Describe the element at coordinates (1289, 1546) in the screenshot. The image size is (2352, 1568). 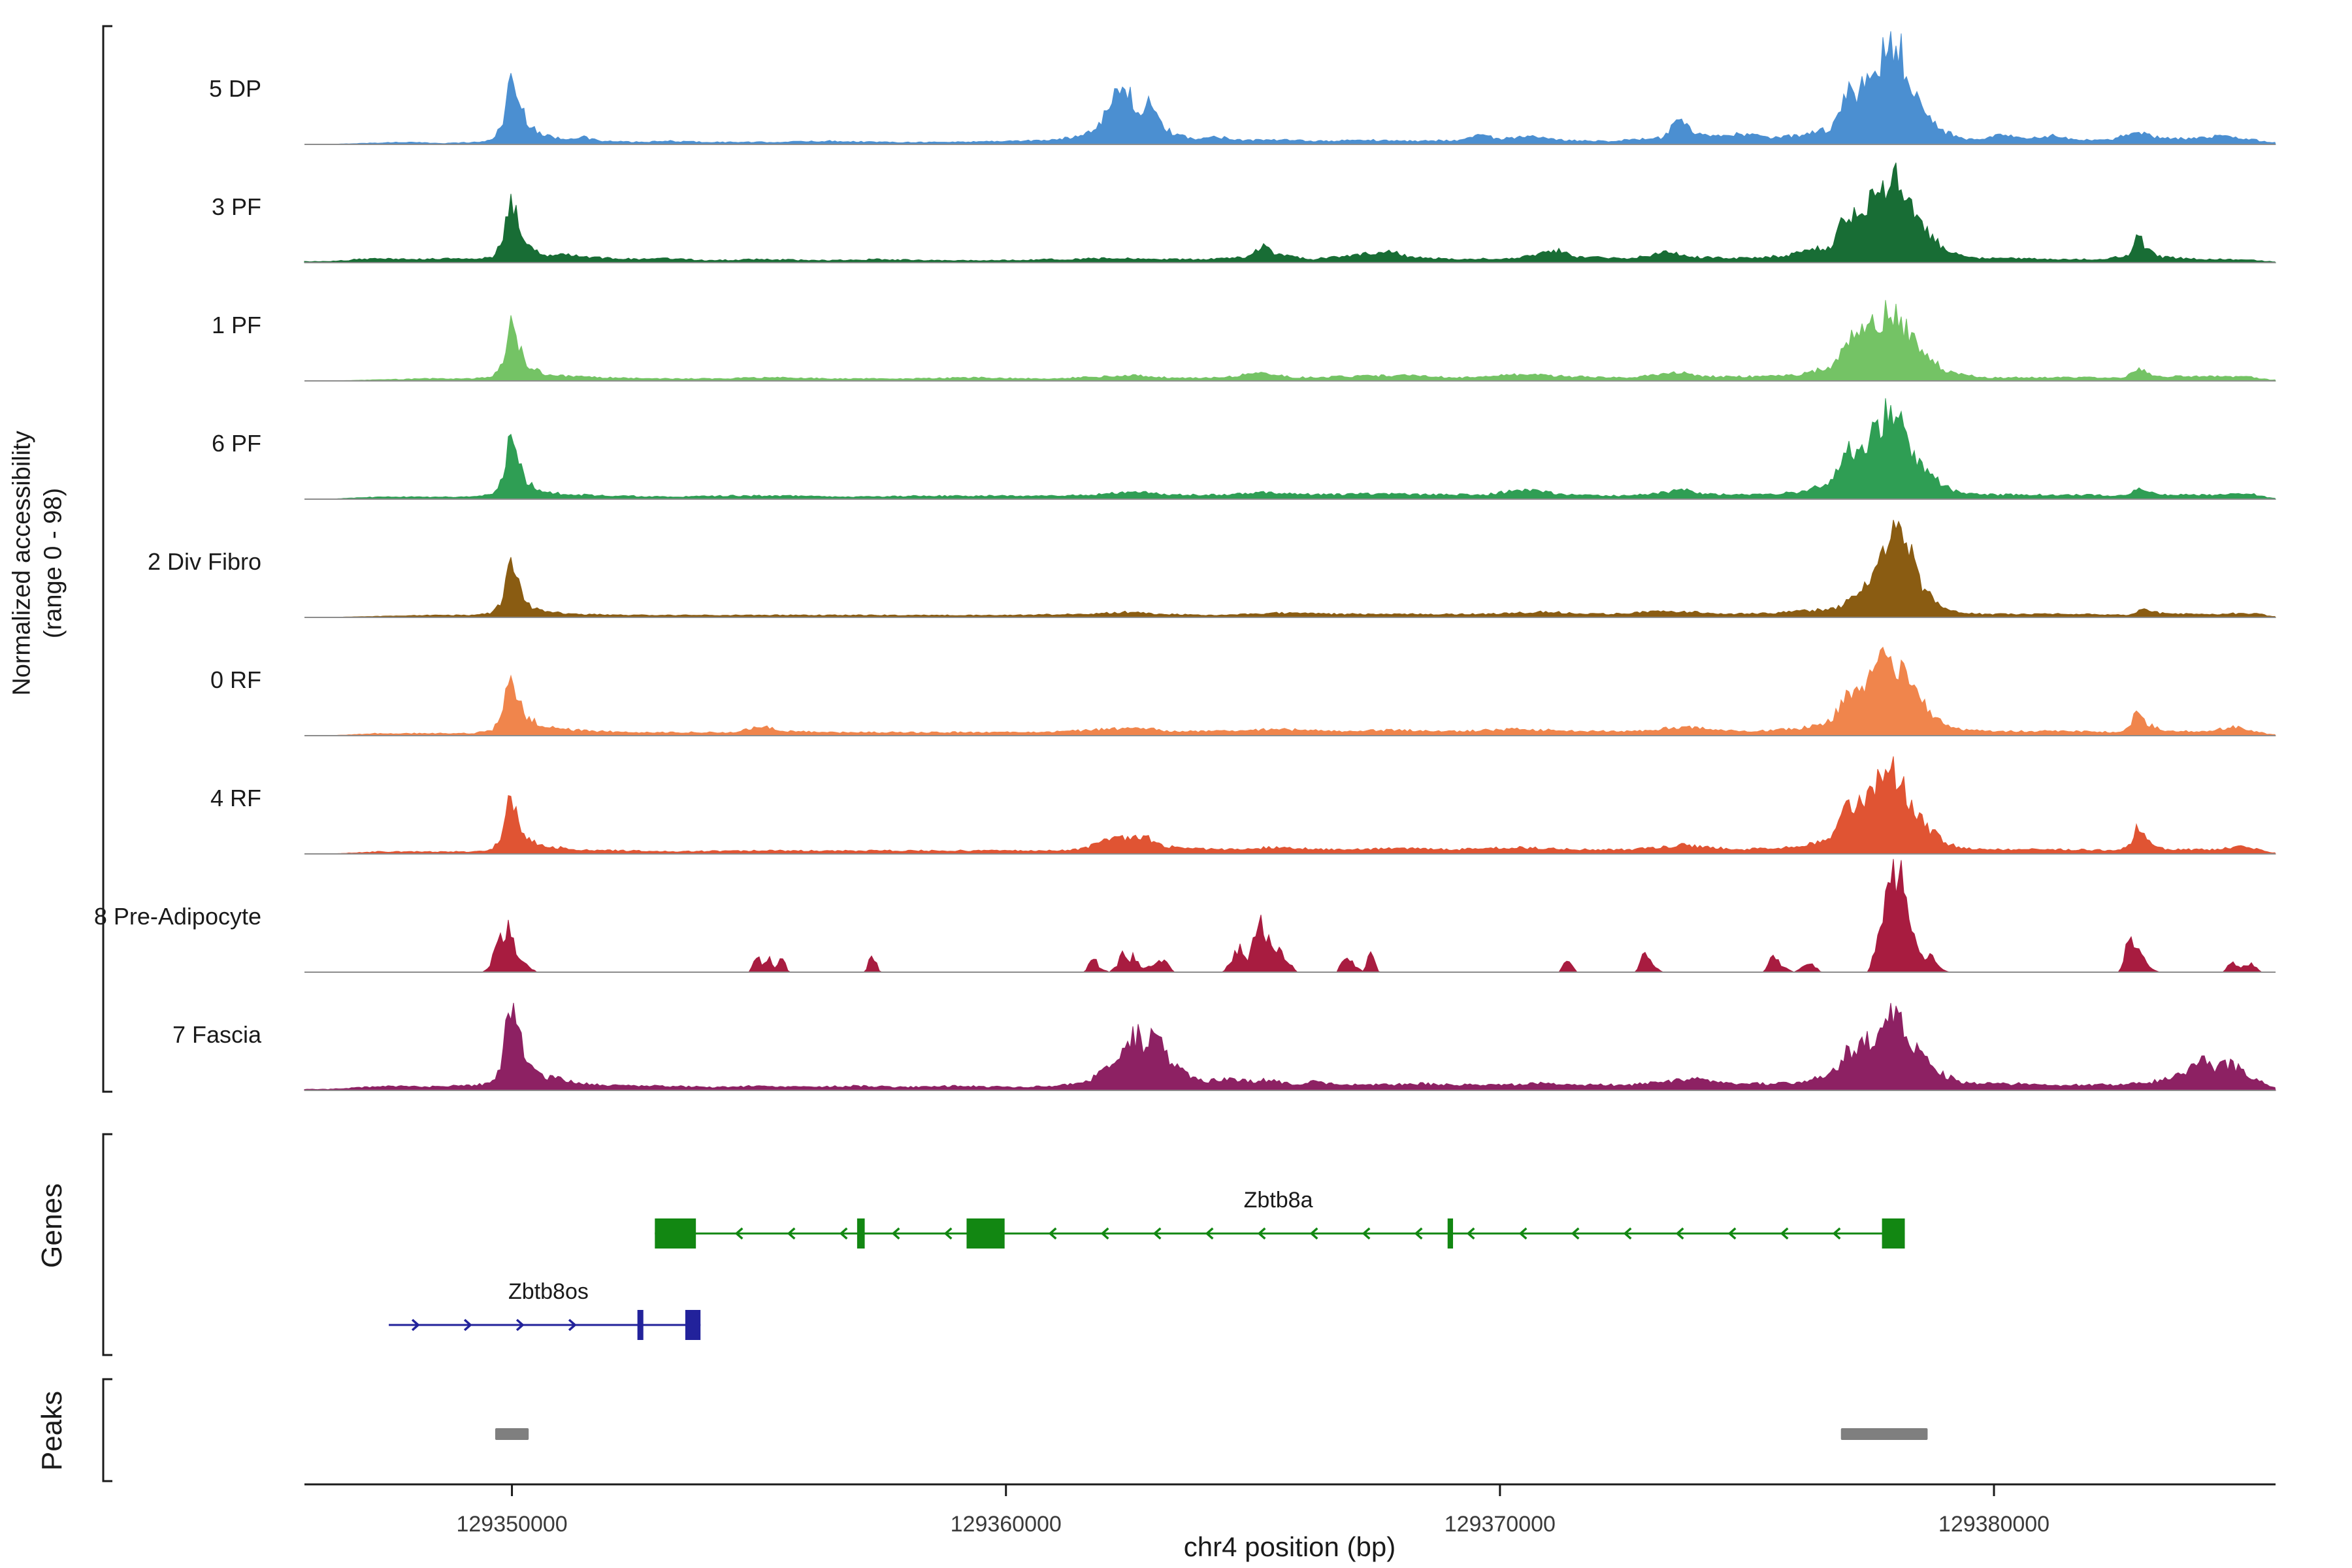
I see `x-axis-title: chr4 position (bp)` at that location.